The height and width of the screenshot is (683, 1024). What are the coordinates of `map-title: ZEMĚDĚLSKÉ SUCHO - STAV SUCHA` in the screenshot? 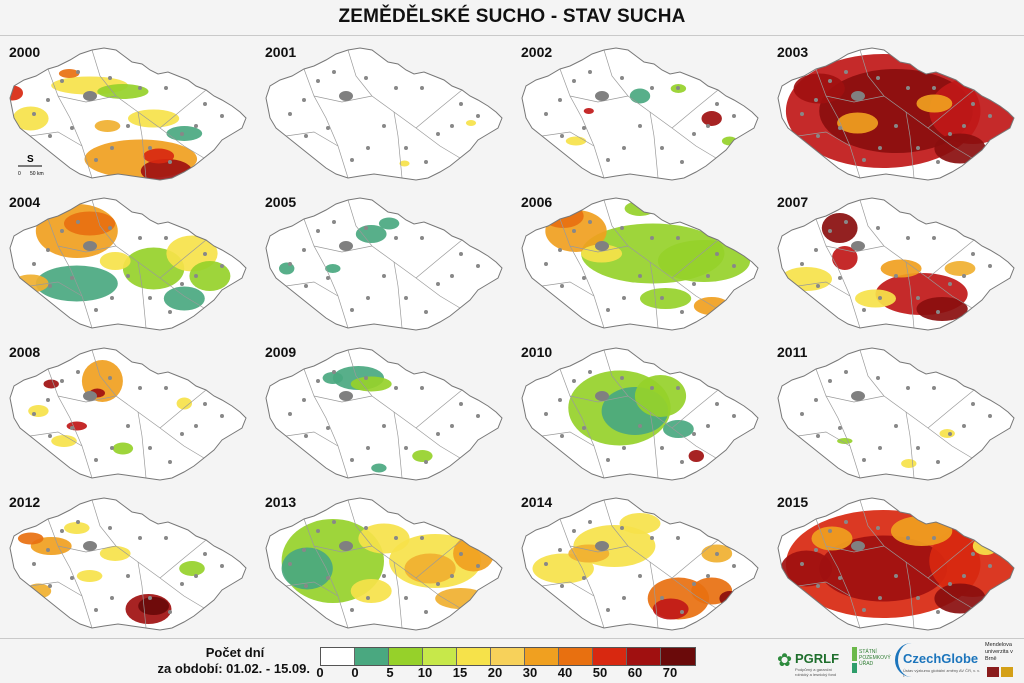 It's located at (512, 16).